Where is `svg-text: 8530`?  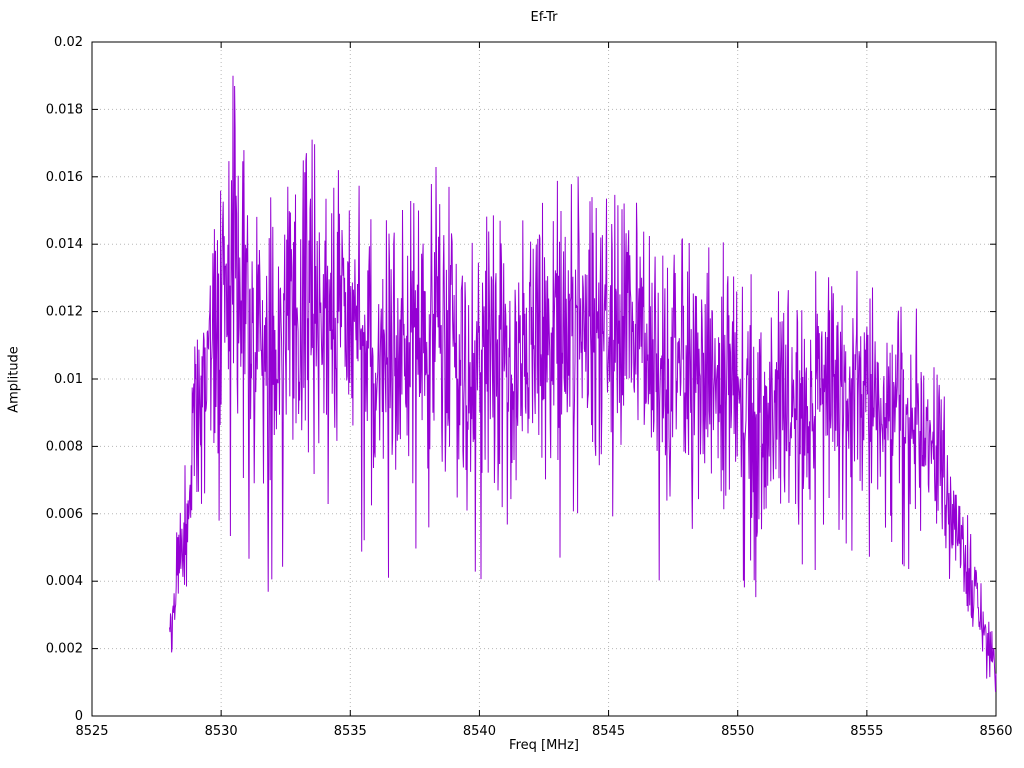 svg-text: 8530 is located at coordinates (221, 731).